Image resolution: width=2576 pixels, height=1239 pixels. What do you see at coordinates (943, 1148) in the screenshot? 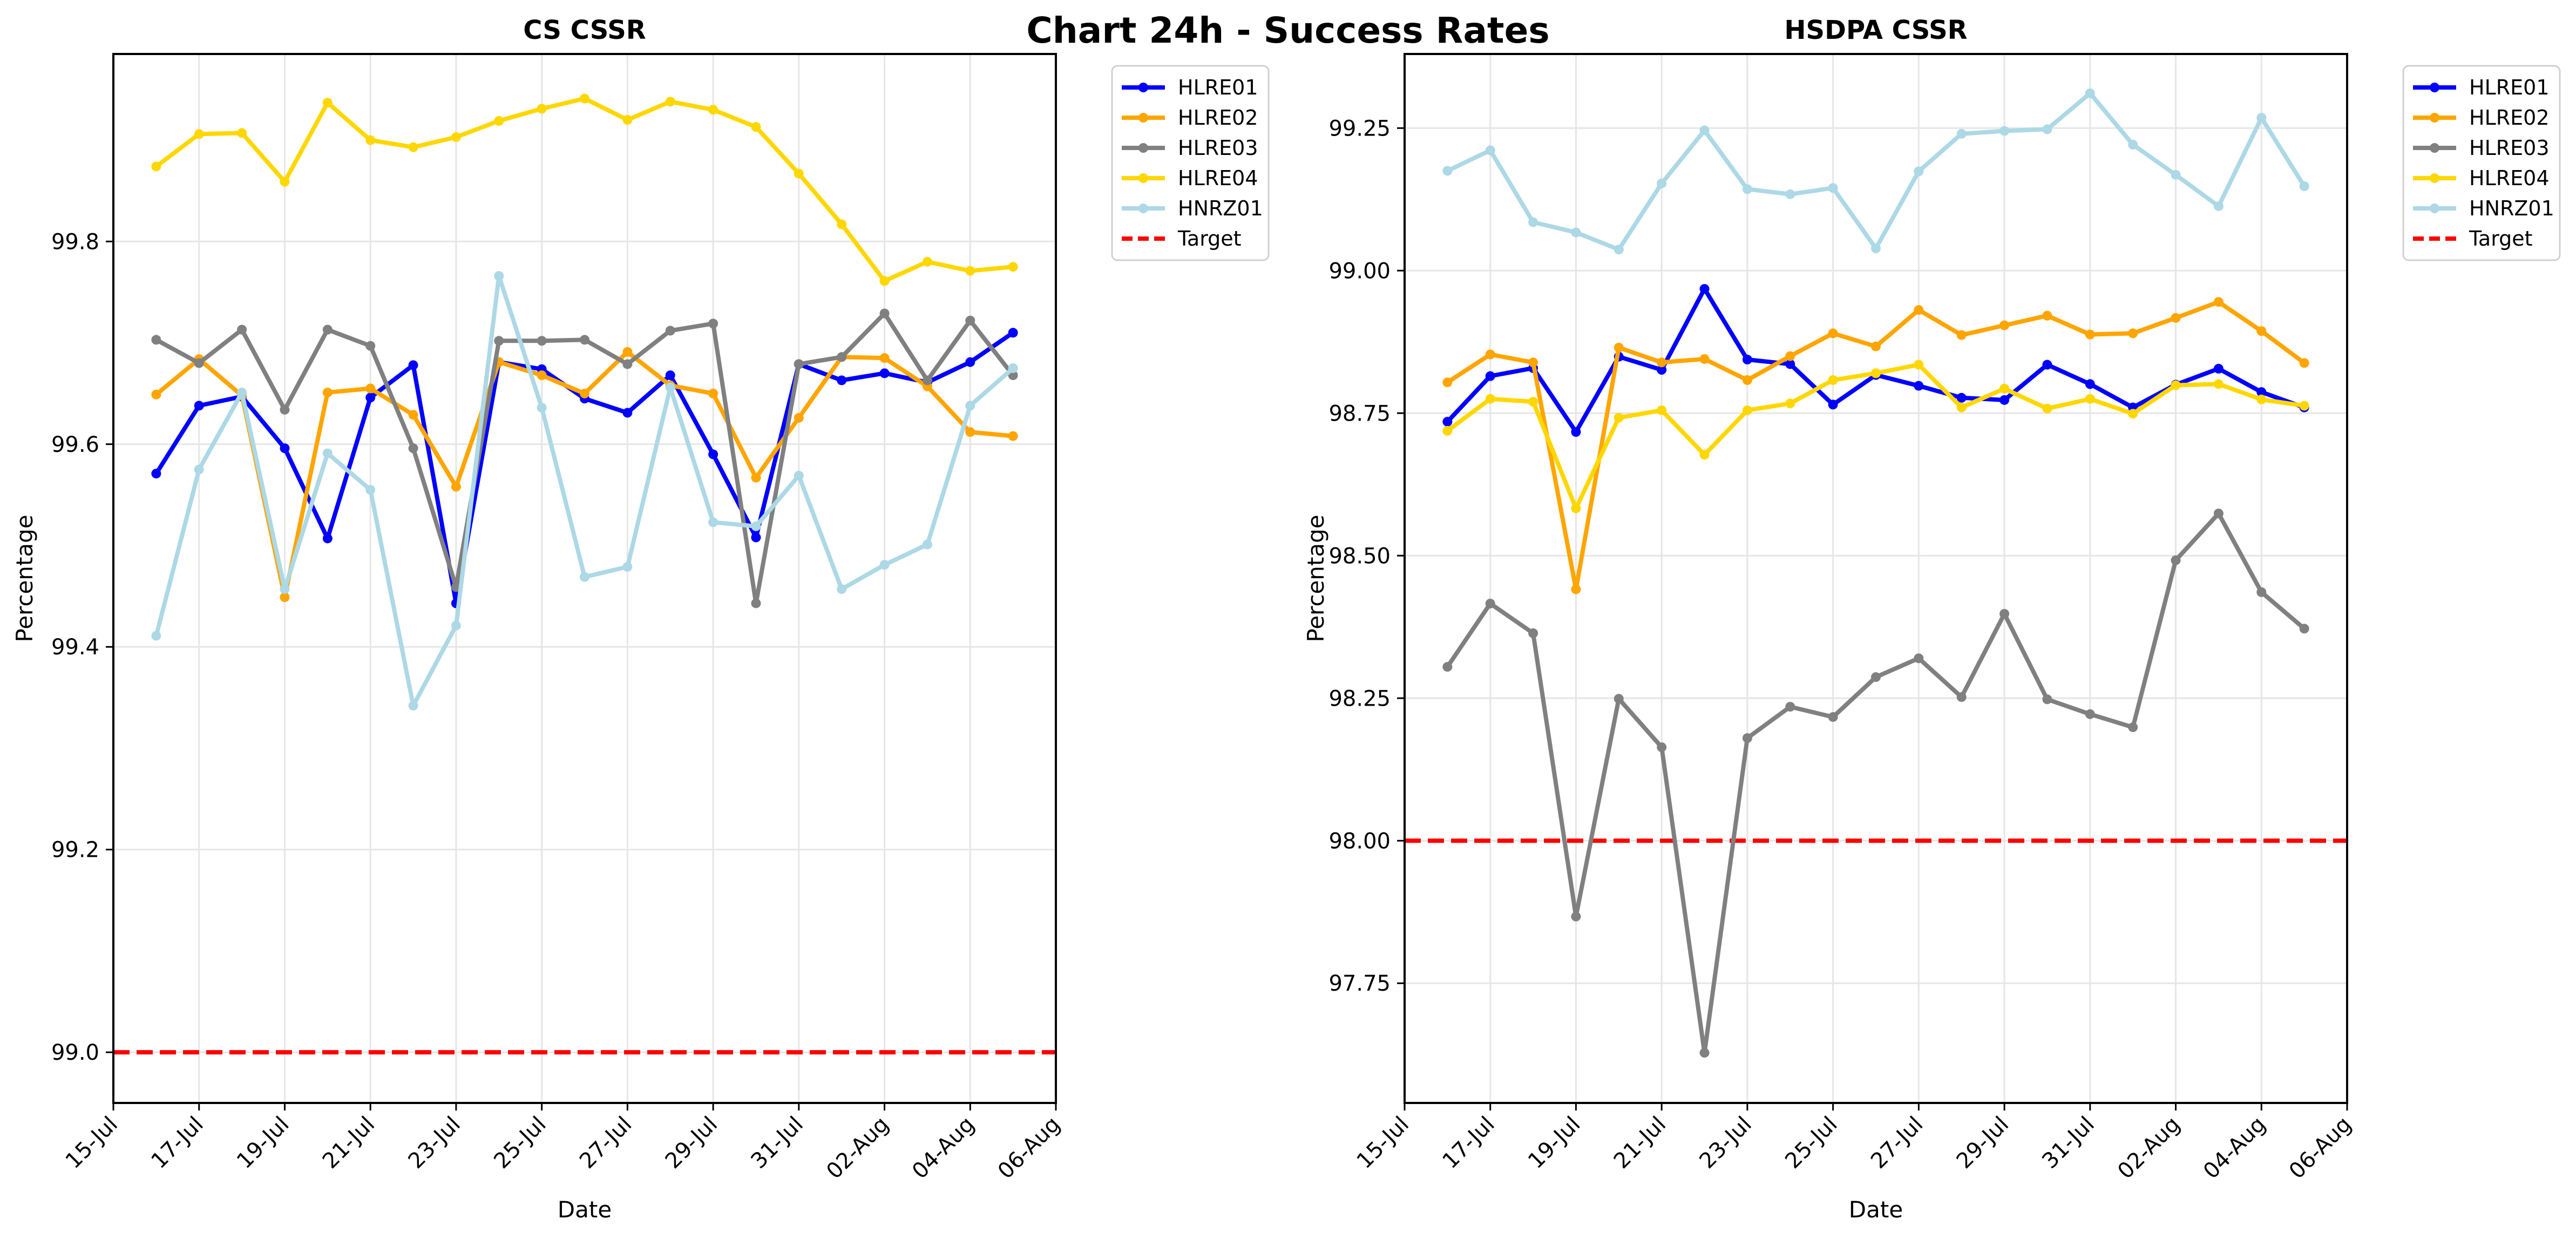
I see `x-tick-label: 04-Aug` at bounding box center [943, 1148].